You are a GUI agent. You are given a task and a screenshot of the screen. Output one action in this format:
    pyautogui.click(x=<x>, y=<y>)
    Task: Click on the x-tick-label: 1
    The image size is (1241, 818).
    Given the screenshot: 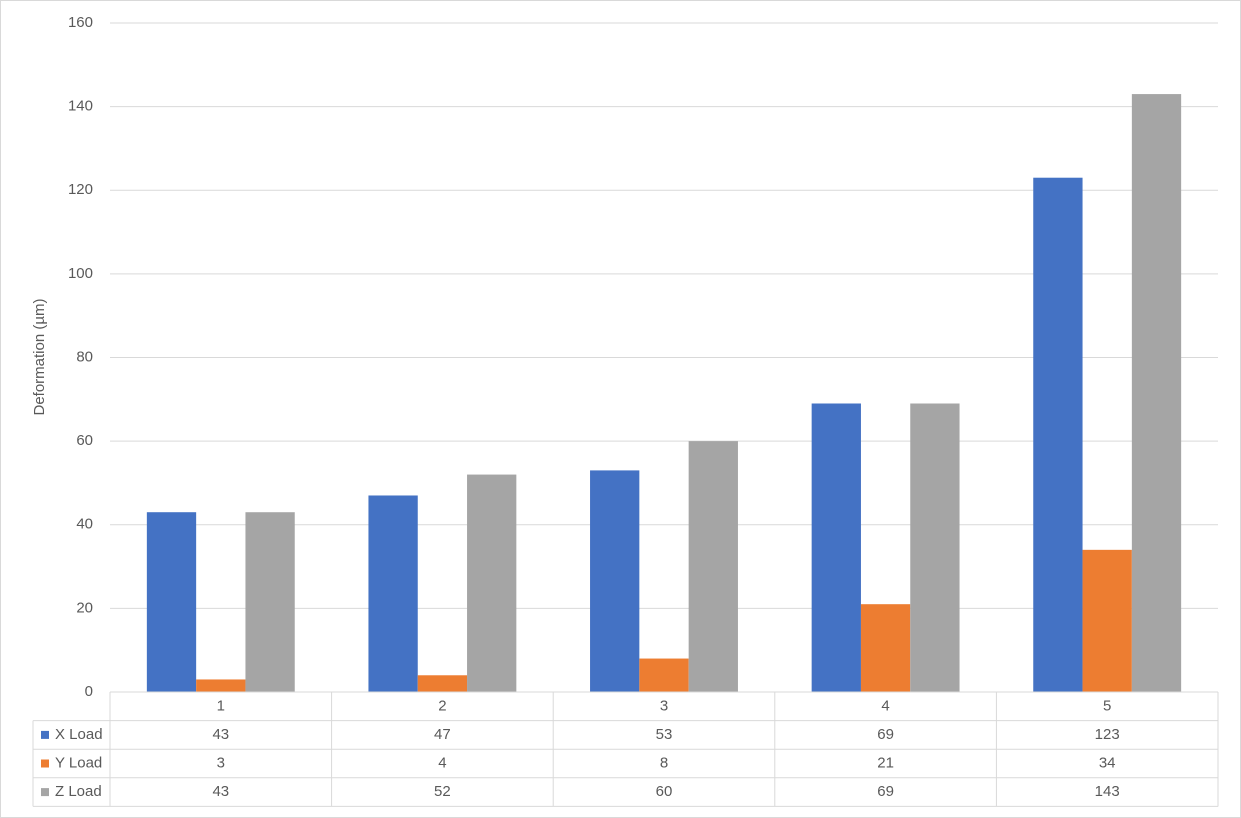 What is the action you would take?
    pyautogui.click(x=221, y=705)
    